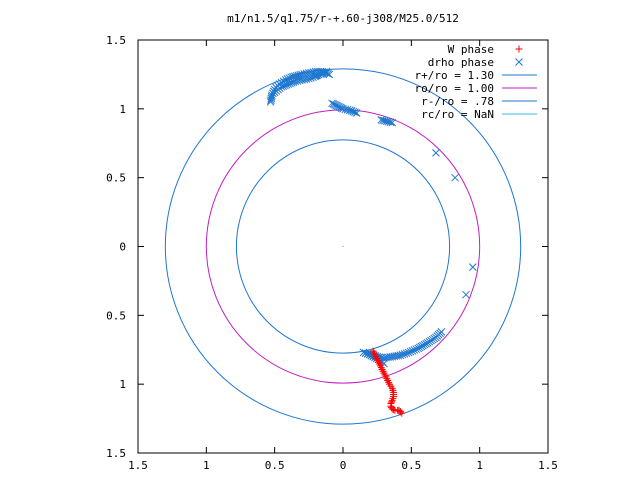  Describe the element at coordinates (457, 114) in the screenshot. I see `legend-label: rc/ro = NaN` at that location.